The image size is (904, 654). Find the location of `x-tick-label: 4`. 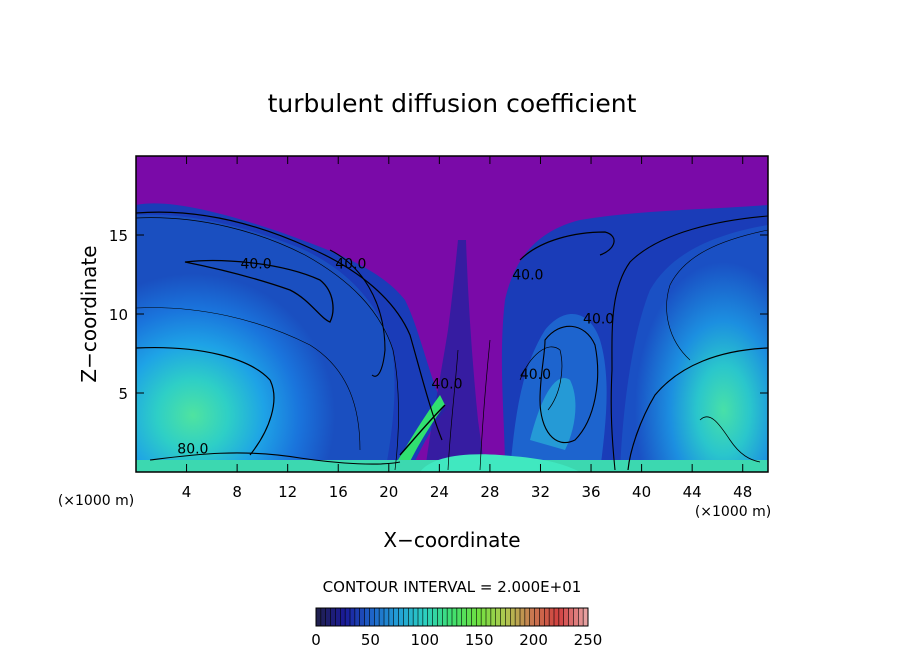

x-tick-label: 4 is located at coordinates (187, 492).